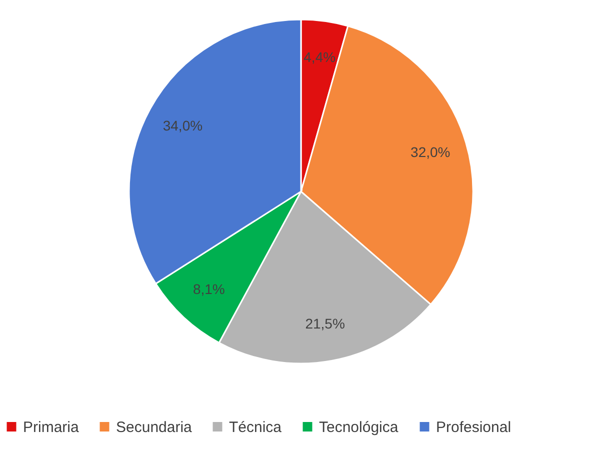  I want to click on data-label: 34,0%, so click(182, 125).